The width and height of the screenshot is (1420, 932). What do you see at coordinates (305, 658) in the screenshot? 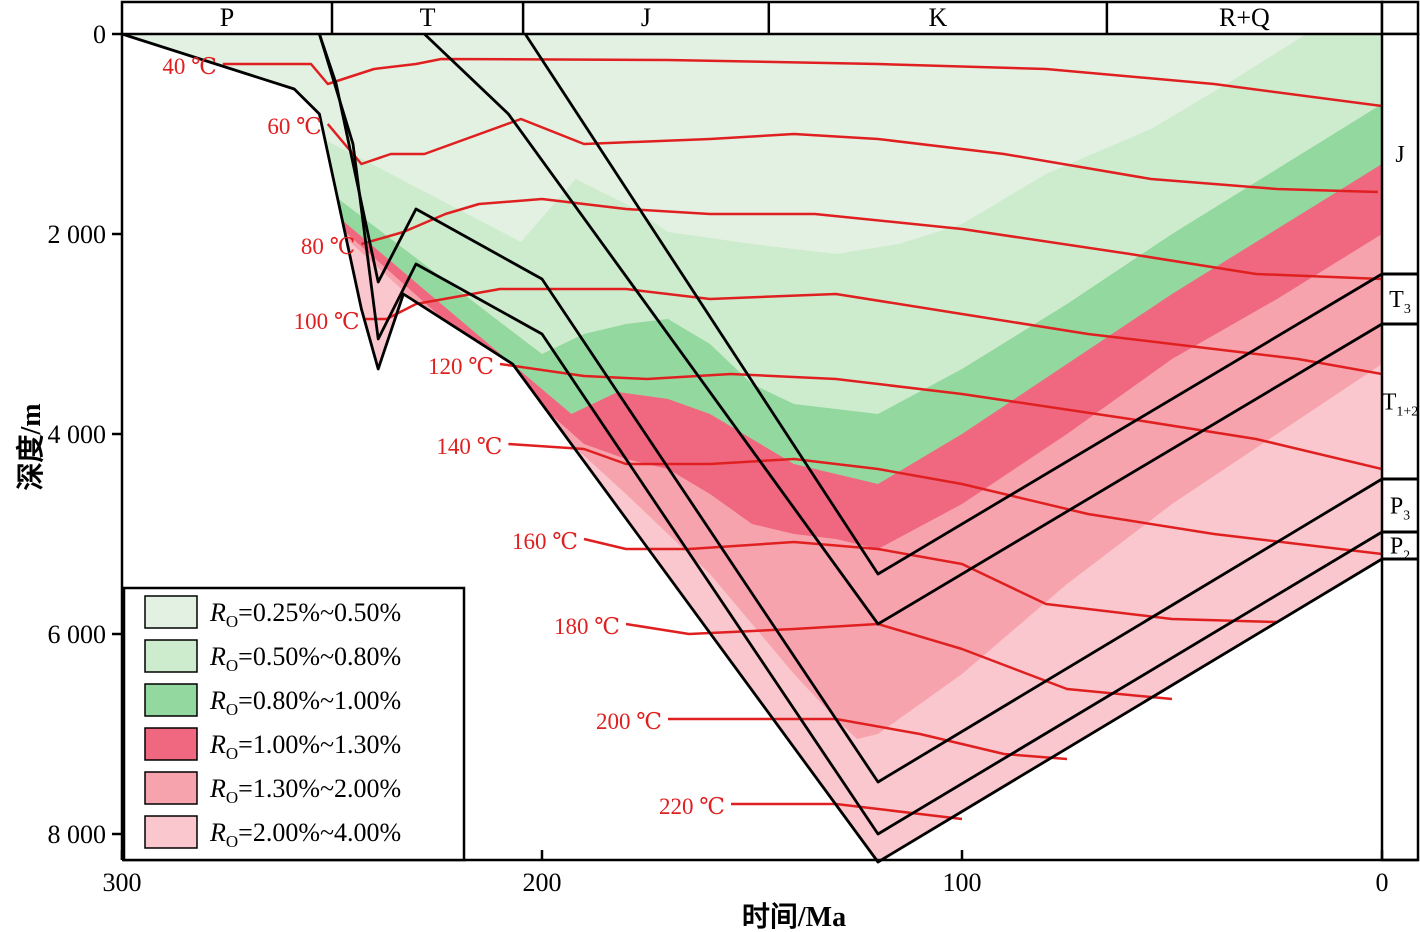
I see `legend-label-1: RO=0.50%~0.80%` at bounding box center [305, 658].